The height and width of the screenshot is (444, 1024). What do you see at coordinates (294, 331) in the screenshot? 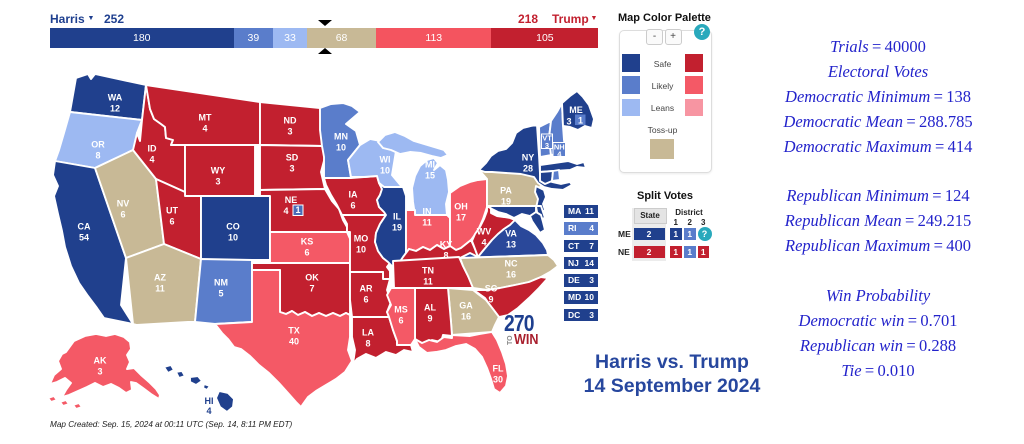
I see `svg-text: TX` at bounding box center [294, 331].